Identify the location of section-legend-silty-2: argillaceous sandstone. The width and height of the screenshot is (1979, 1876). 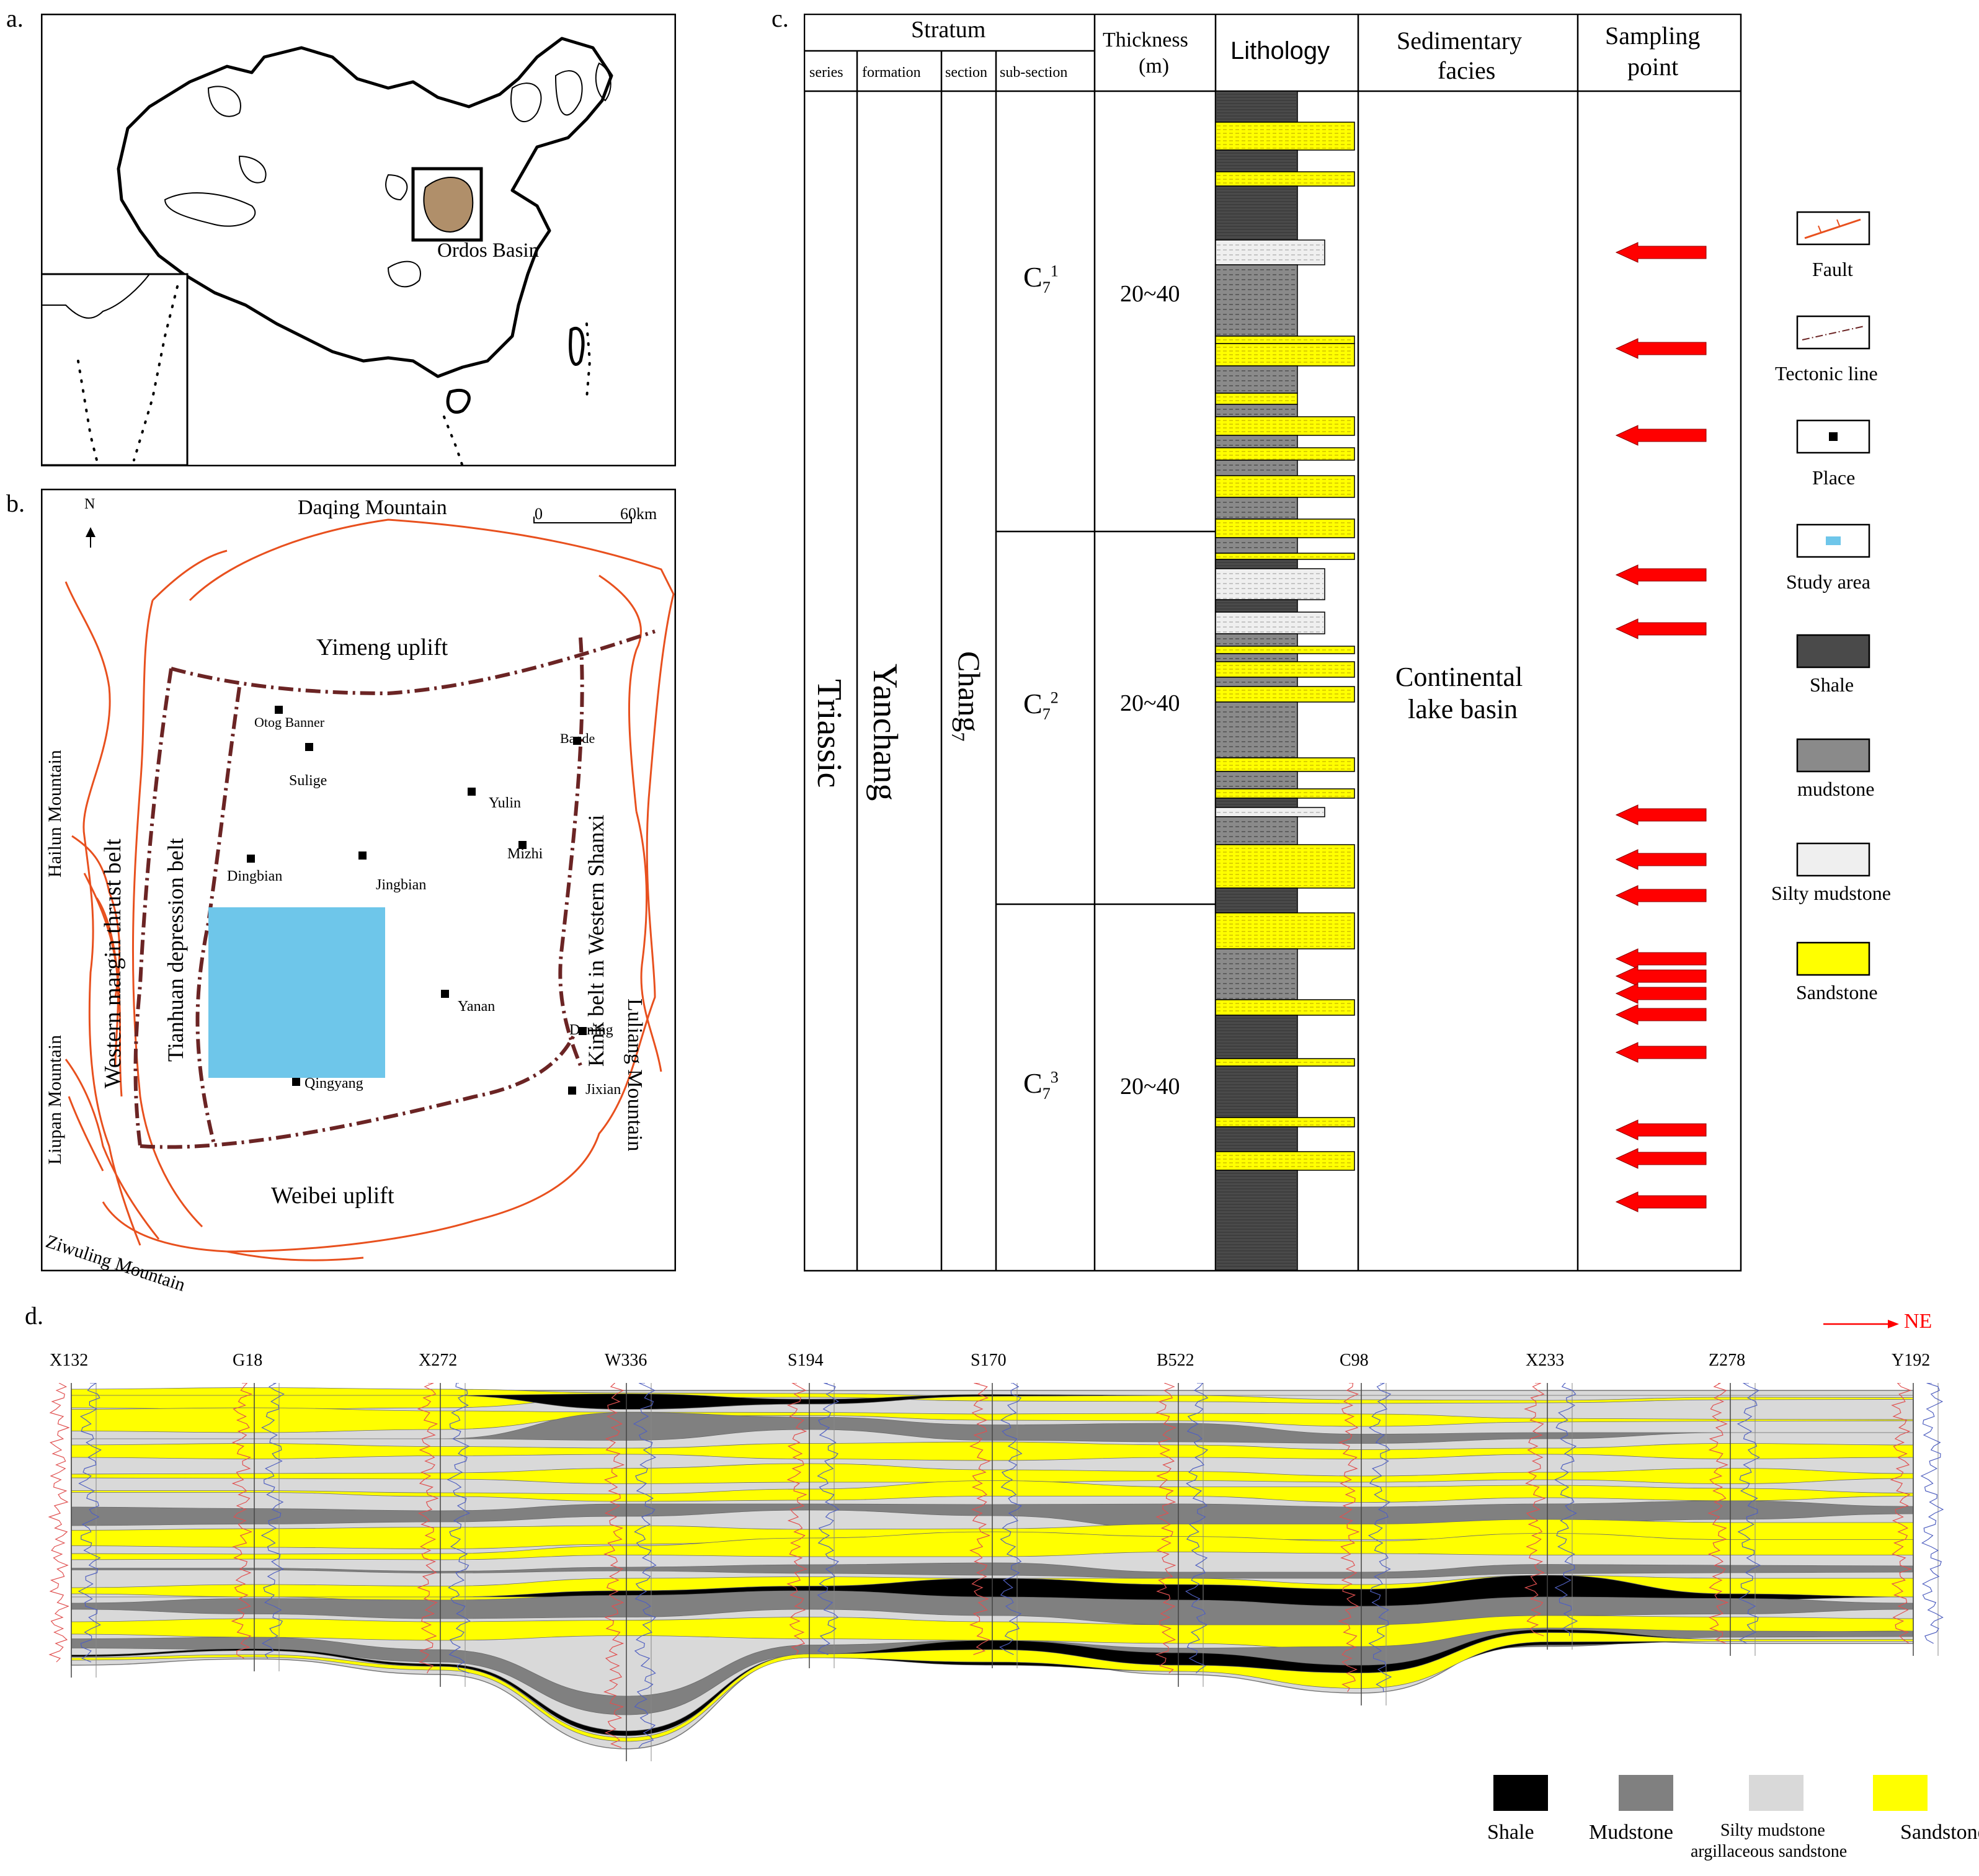
(1769, 1851).